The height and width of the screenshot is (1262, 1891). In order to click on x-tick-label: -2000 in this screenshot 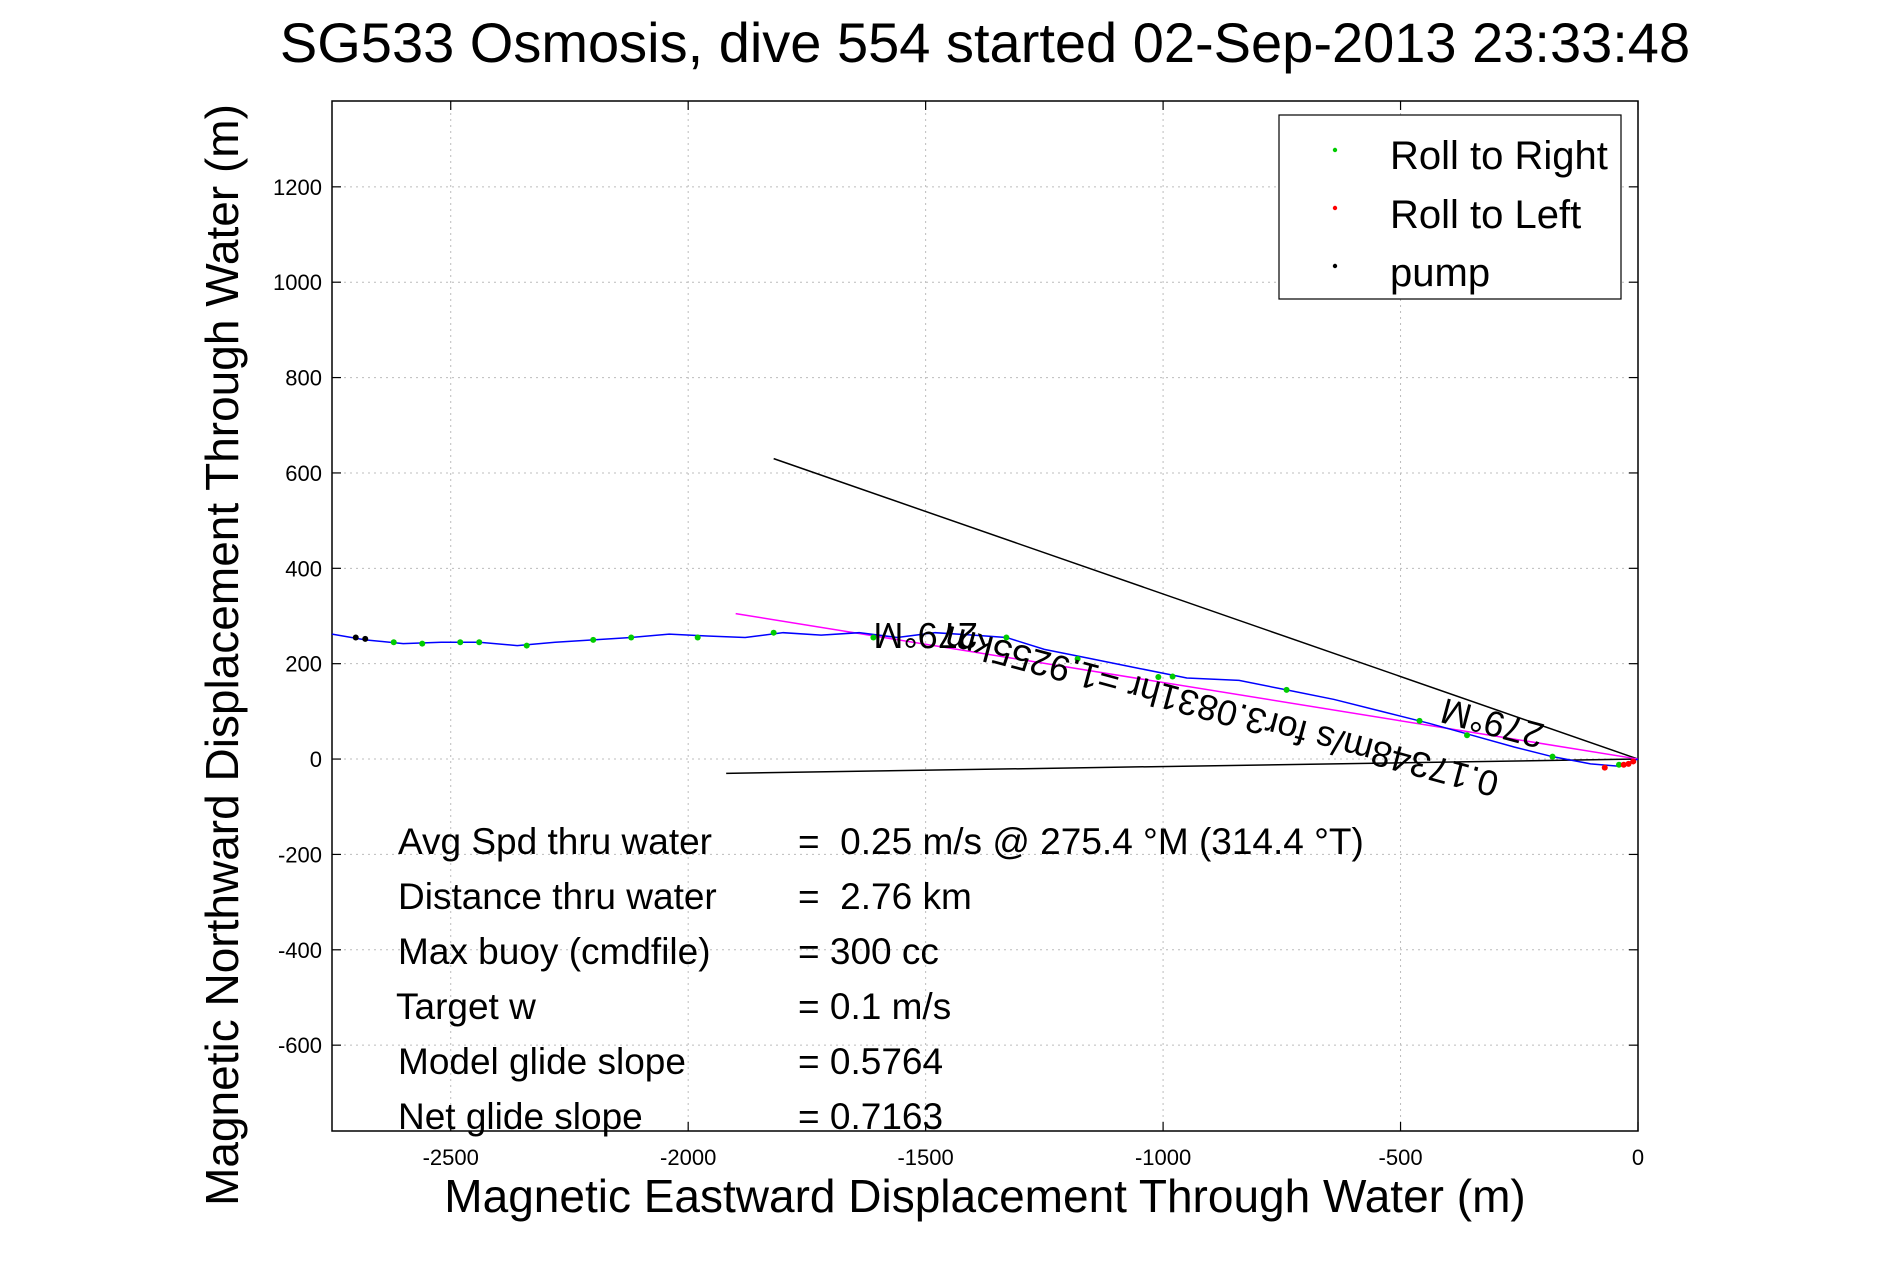, I will do `click(688, 1157)`.